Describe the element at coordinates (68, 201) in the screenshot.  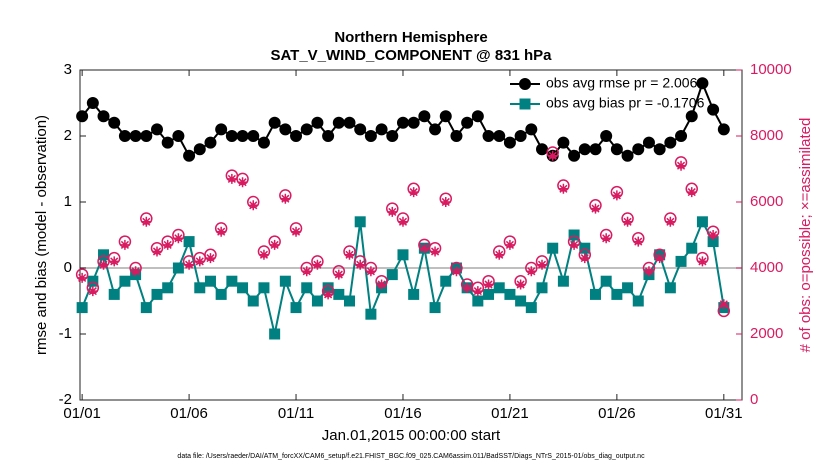
I see `y-tick-label: 1` at that location.